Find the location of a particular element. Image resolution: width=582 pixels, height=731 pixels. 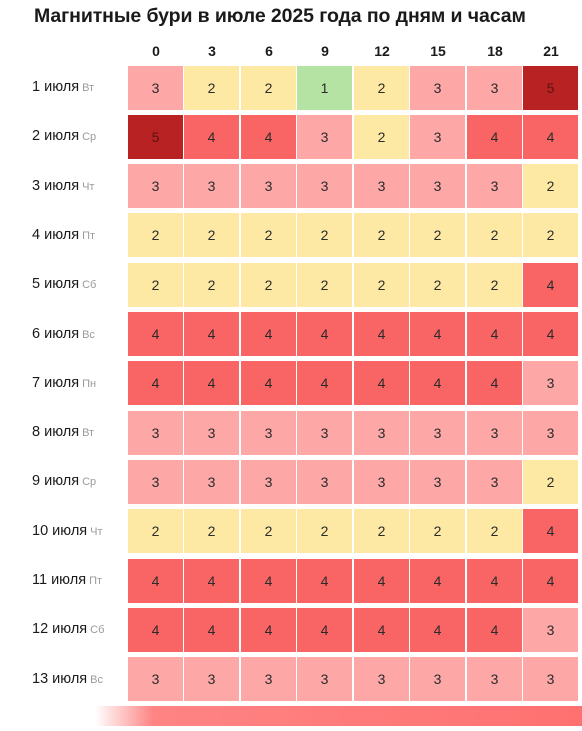

row-date: 12 июля is located at coordinates (60, 629).